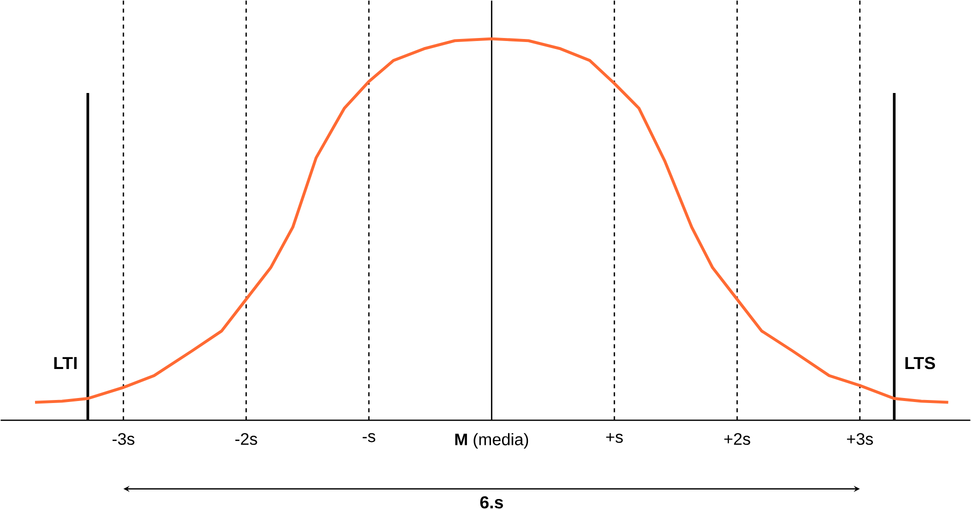  I want to click on x-tick-label: +3s, so click(860, 439).